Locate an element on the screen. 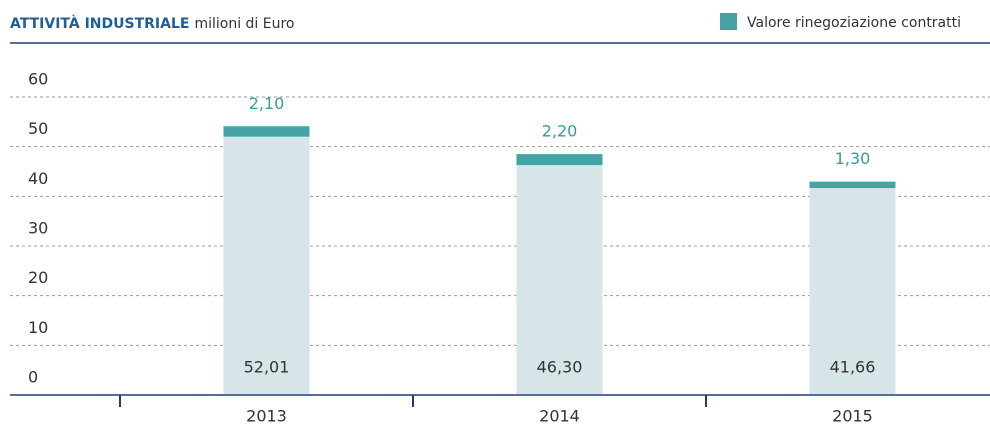  value-label: 46,30 is located at coordinates (560, 367).